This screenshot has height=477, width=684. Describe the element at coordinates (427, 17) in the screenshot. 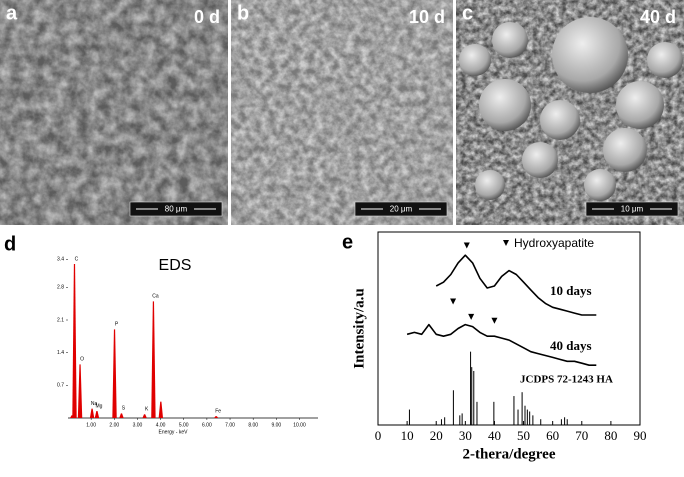

I see `time-label: 10 d` at that location.